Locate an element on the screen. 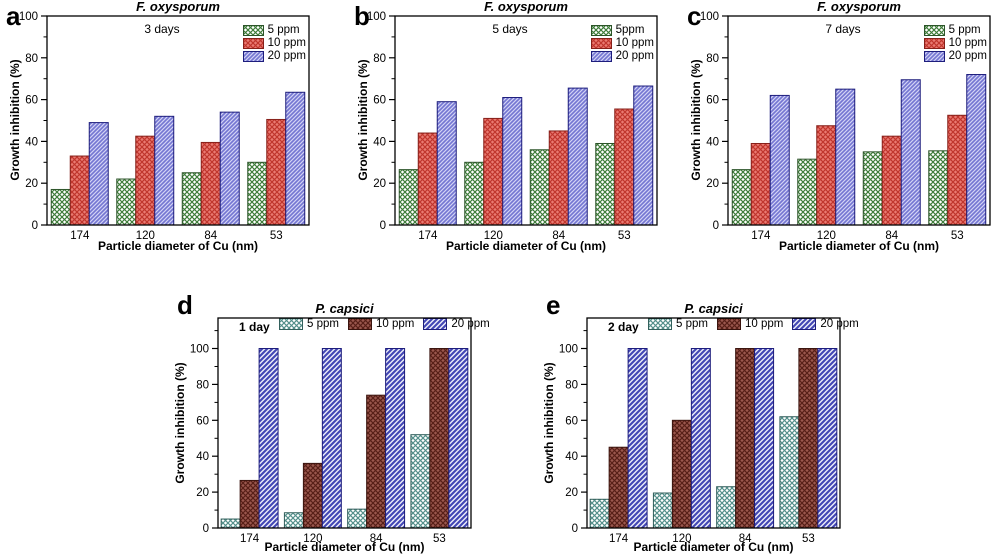  bar-5-ppm-53nm is located at coordinates (938, 188).